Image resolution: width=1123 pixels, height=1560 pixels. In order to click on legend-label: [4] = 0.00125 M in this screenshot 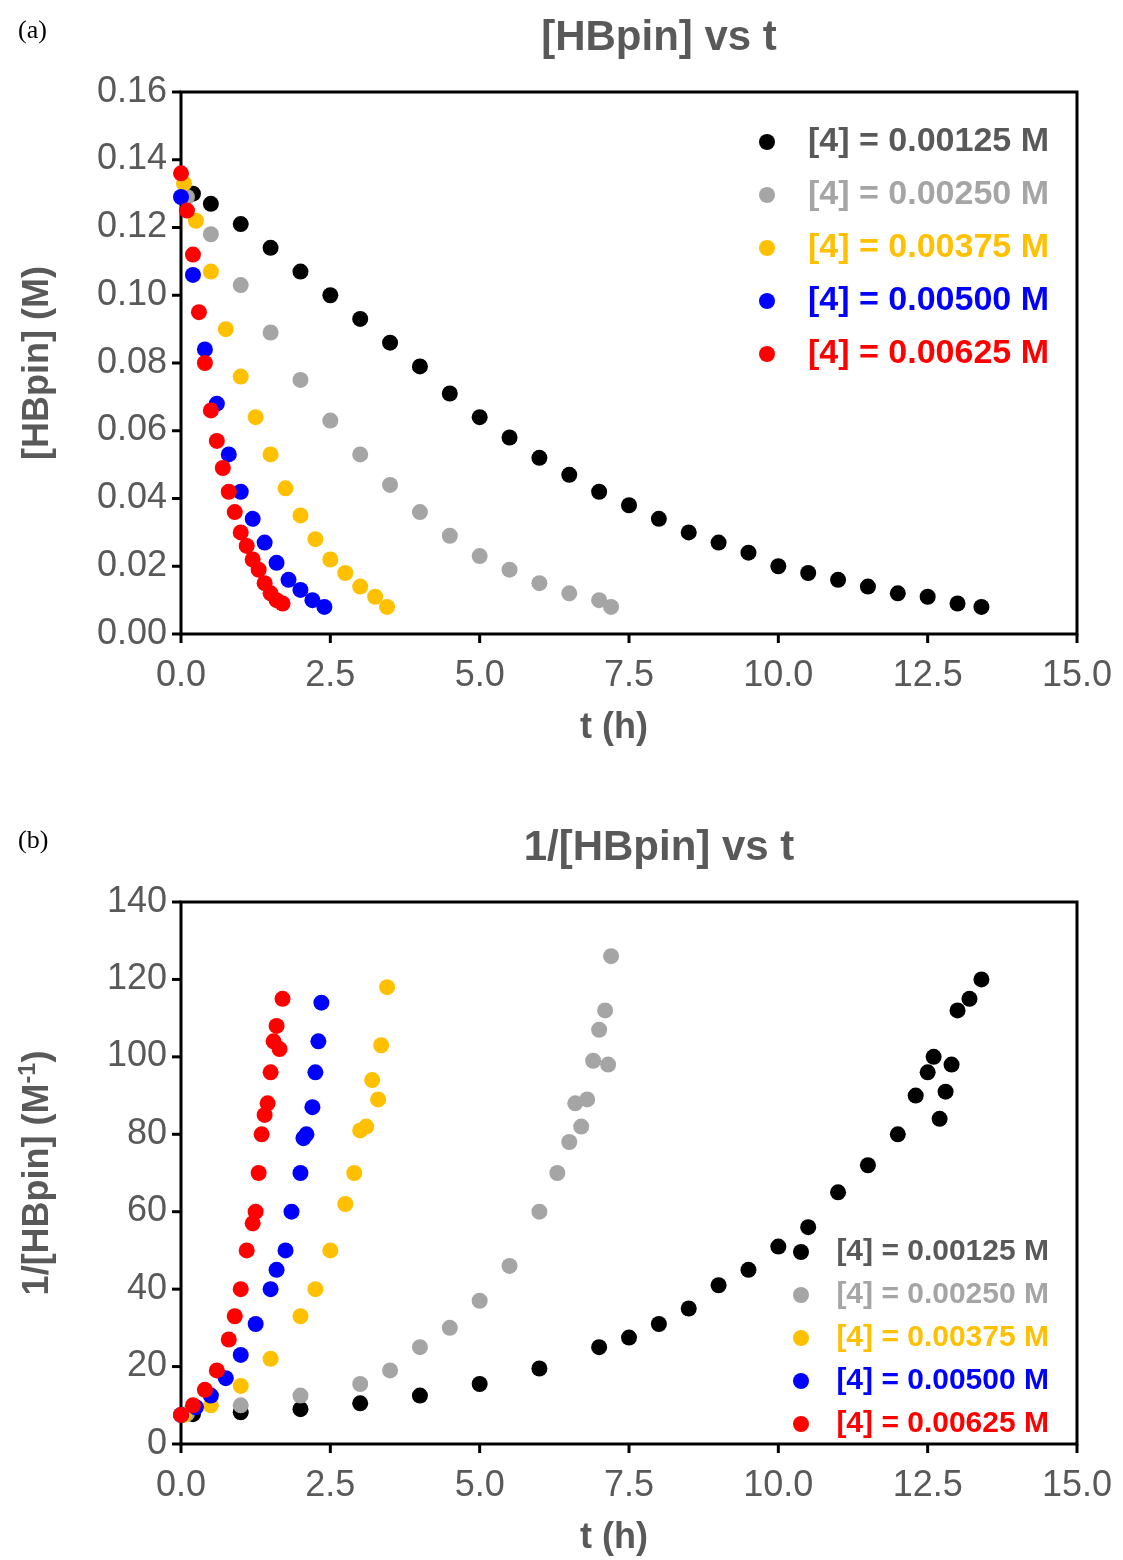, I will do `click(942, 1249)`.